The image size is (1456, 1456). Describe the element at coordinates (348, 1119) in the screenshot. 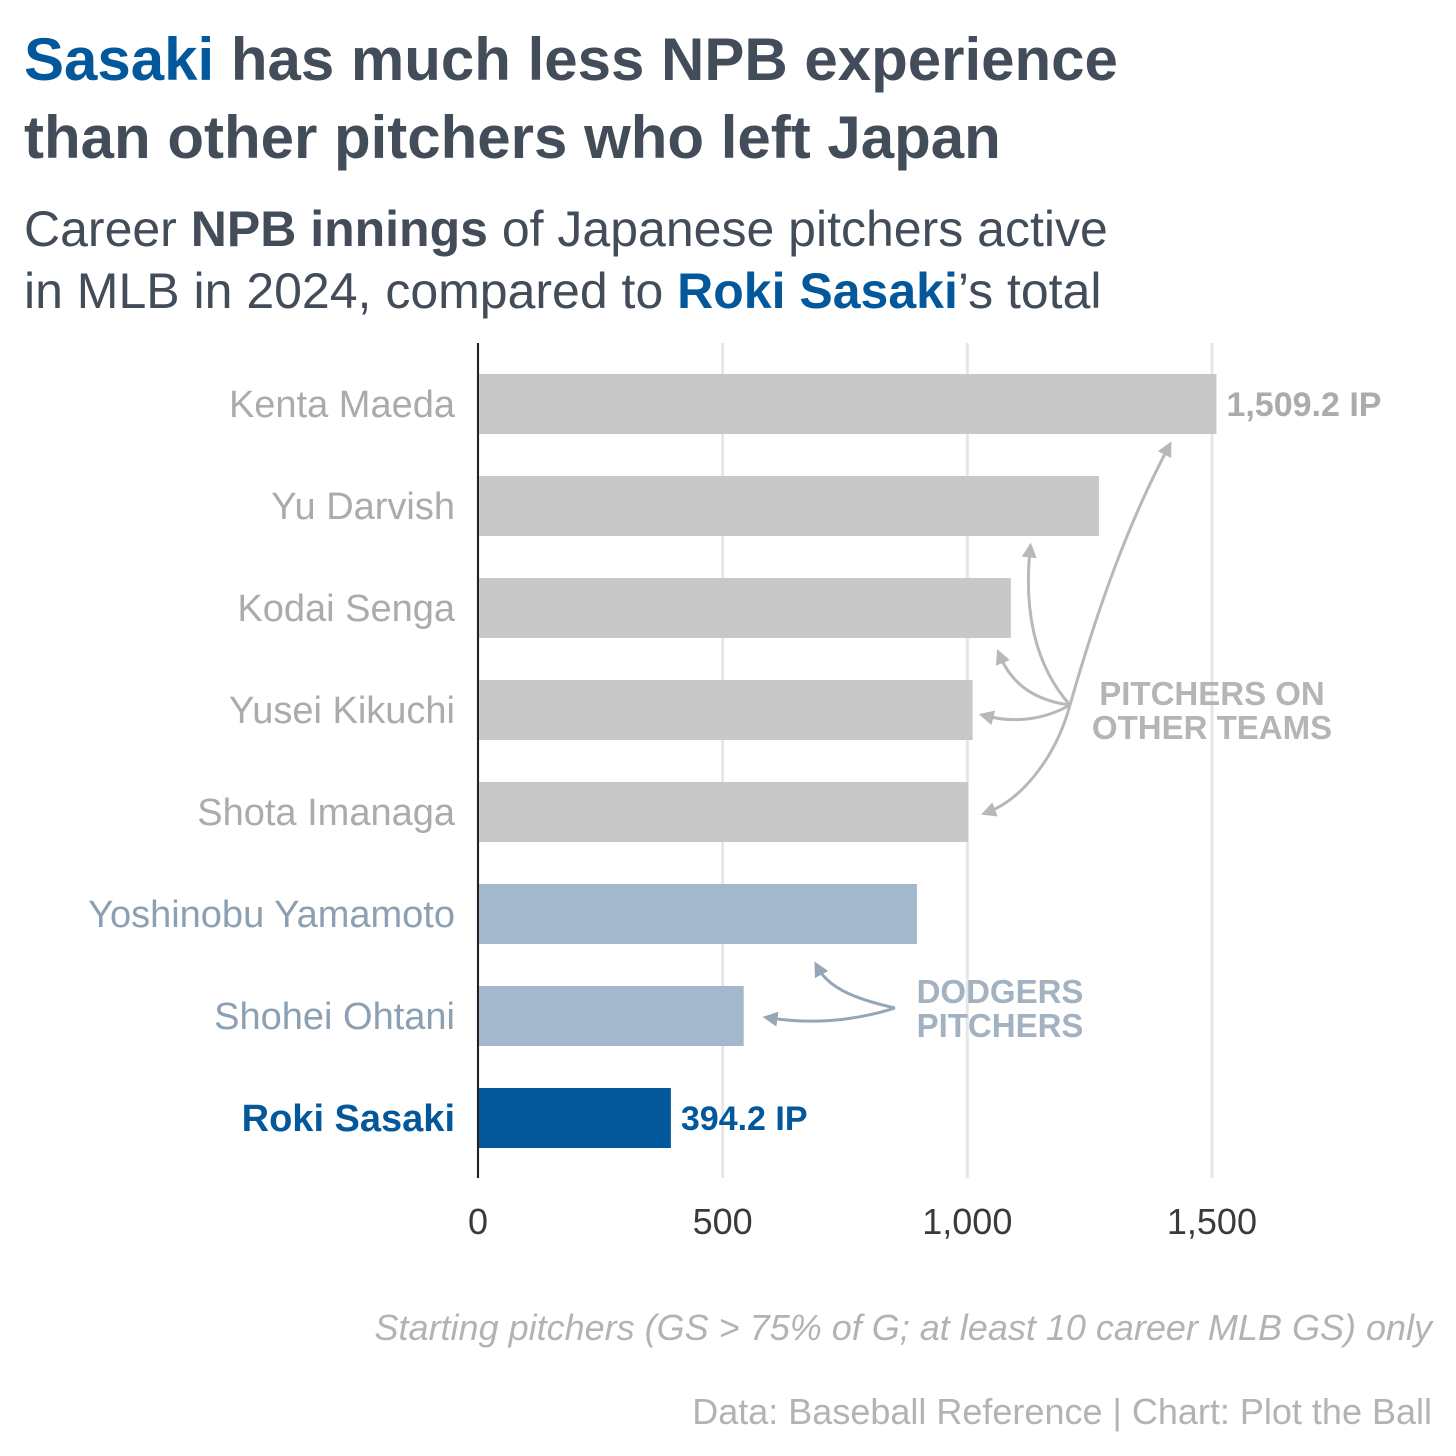

I see `y-tick-label: Roki Sasaki` at that location.